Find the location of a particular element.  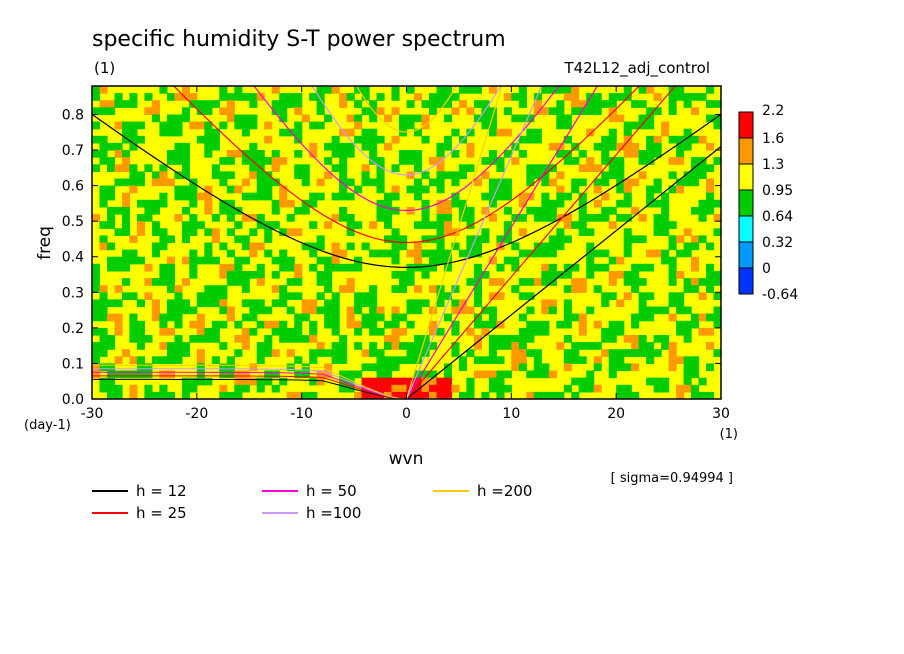

rossby-curve-h200 is located at coordinates (249, 381).